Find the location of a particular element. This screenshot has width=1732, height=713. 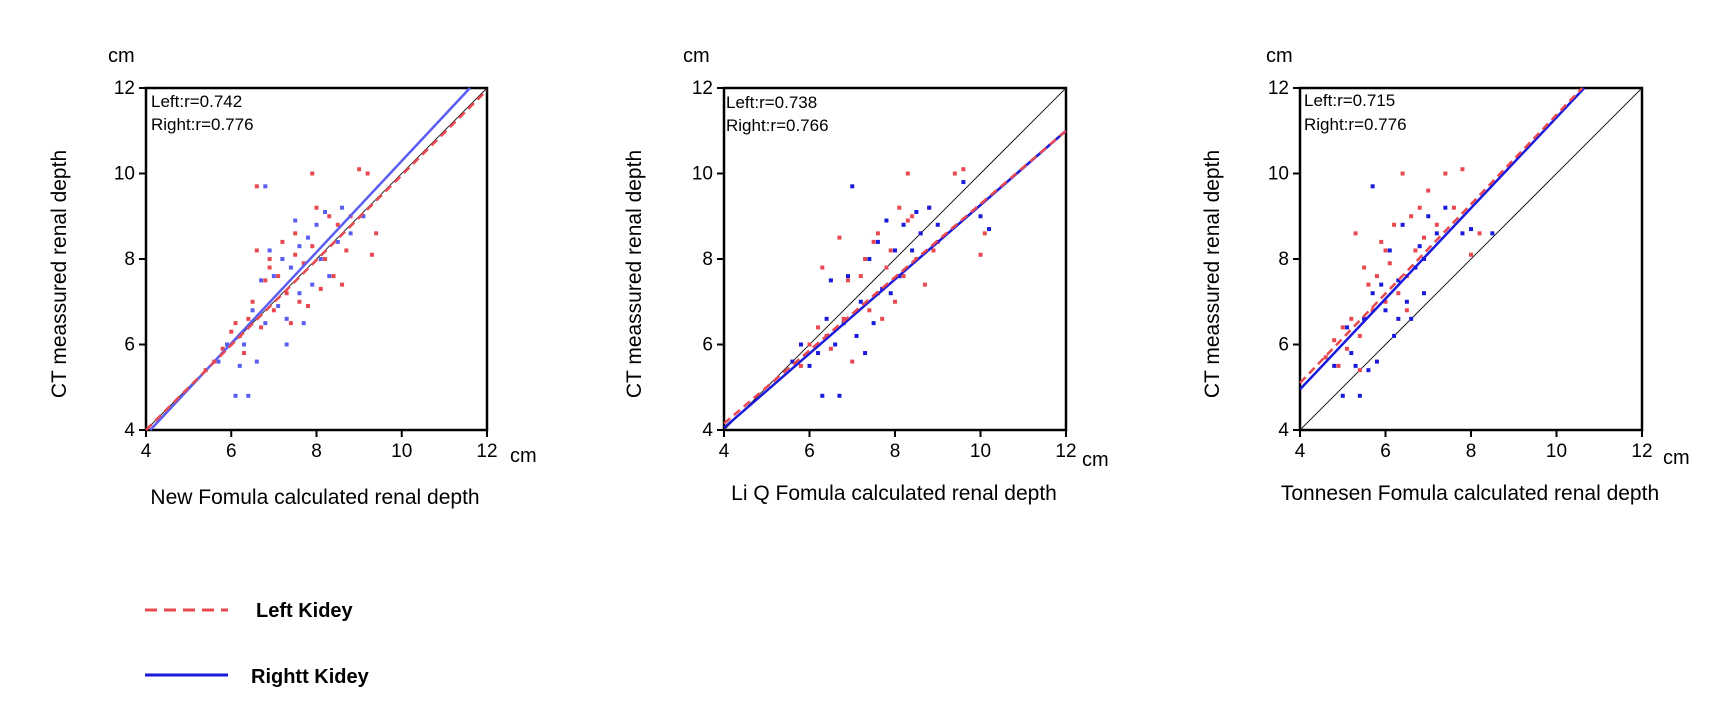

x-axis-label: Tonnesen Fomula calculated renal depth is located at coordinates (1470, 493).